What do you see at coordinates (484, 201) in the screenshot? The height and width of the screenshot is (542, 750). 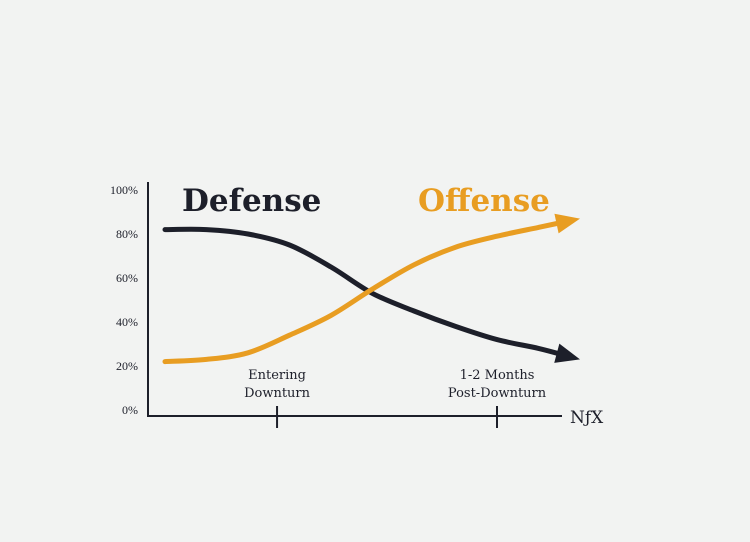 I see `series-title-offense: Offense` at bounding box center [484, 201].